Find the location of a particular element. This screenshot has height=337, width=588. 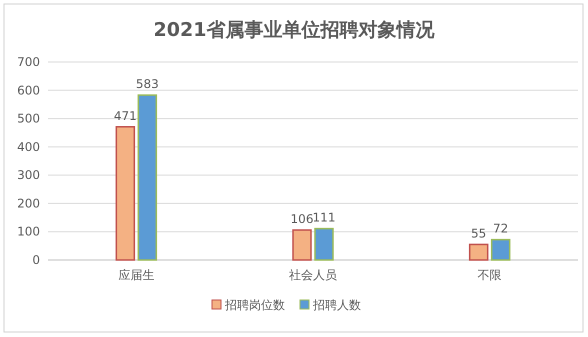

data-label: 106 is located at coordinates (302, 219).